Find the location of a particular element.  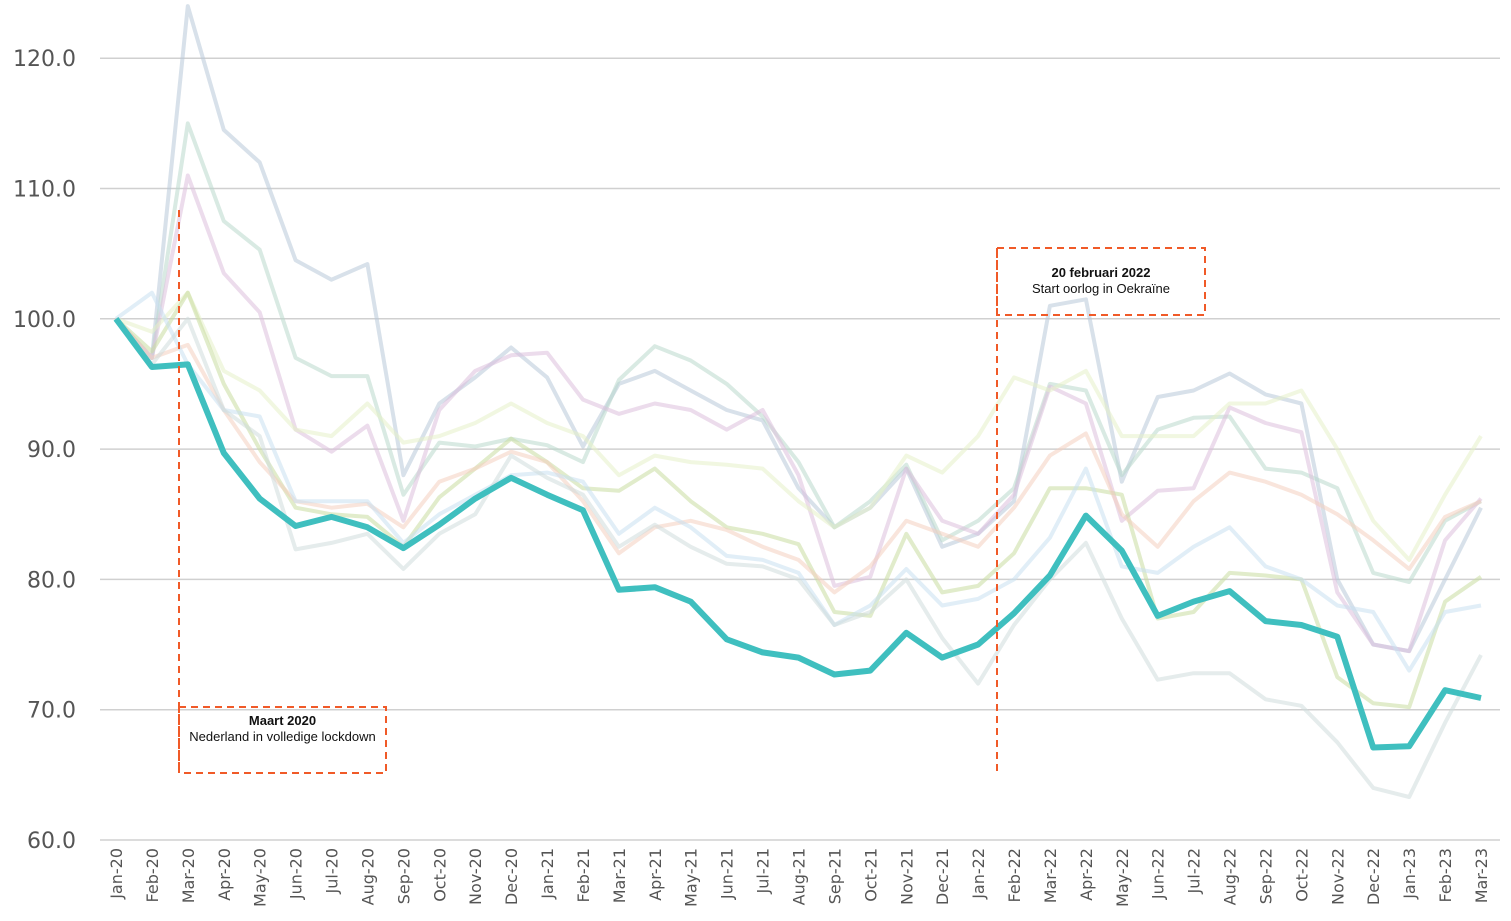

annotation-title: 20 februari 2022 is located at coordinates (1101, 272).